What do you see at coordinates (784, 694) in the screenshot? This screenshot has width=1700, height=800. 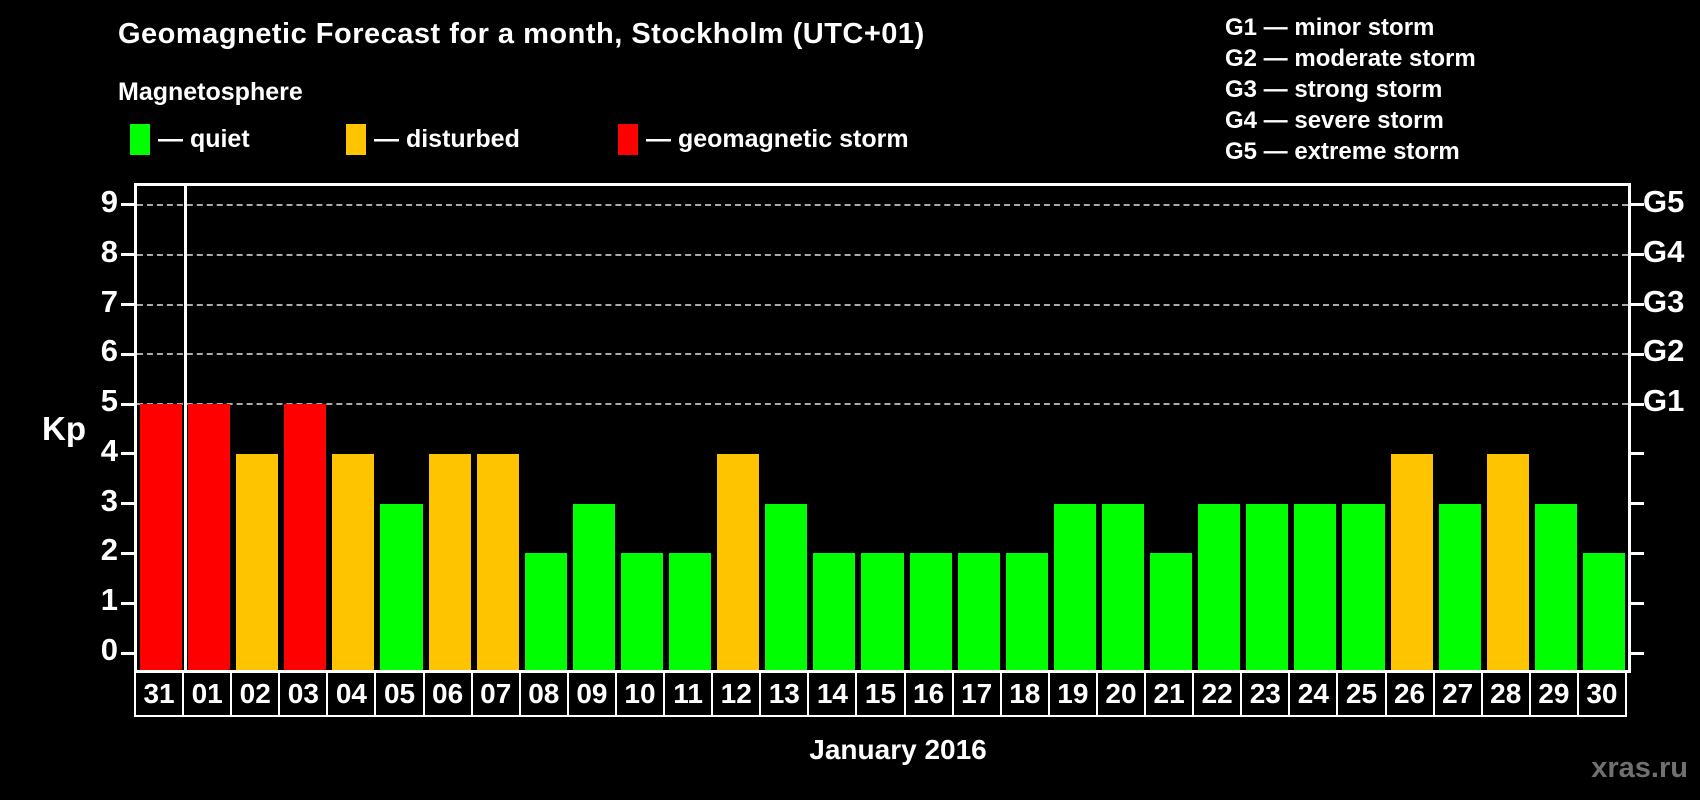 I see `day-label-13: 13` at bounding box center [784, 694].